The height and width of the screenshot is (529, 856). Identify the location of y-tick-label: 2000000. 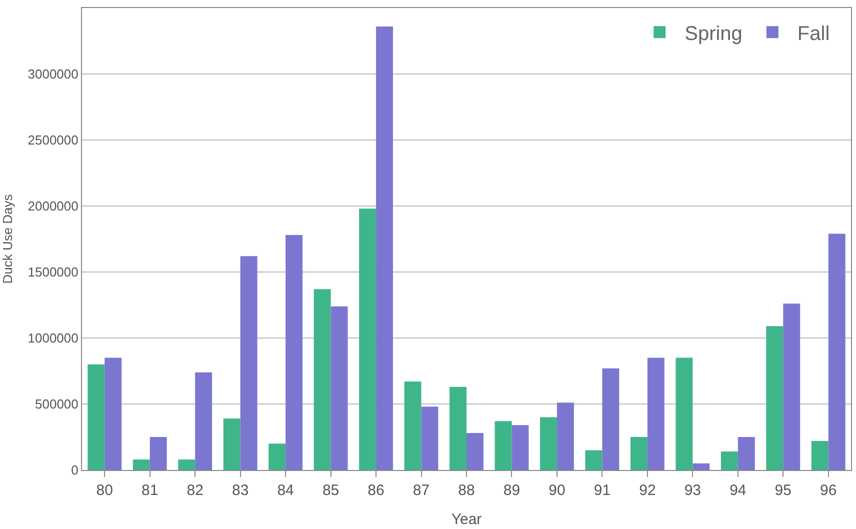
(53, 206).